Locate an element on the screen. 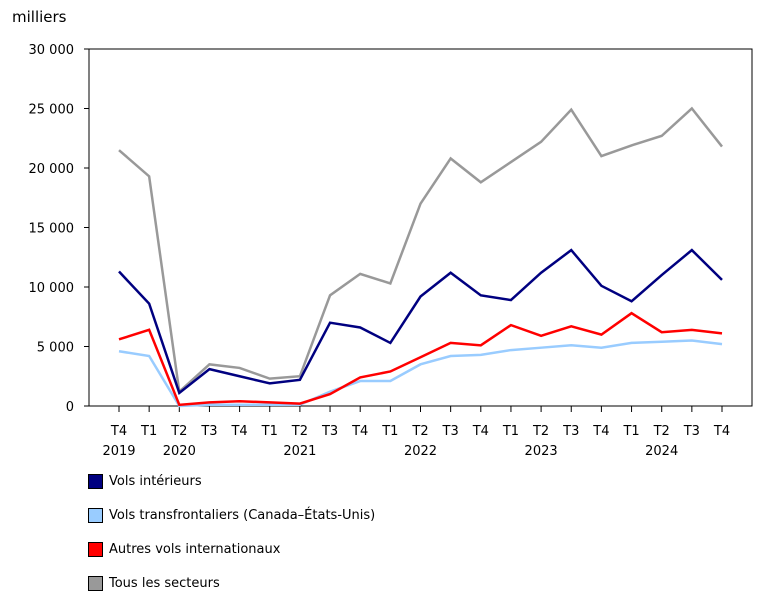 This screenshot has height=604, width=781. legend-label: Tous les secteurs is located at coordinates (164, 583).